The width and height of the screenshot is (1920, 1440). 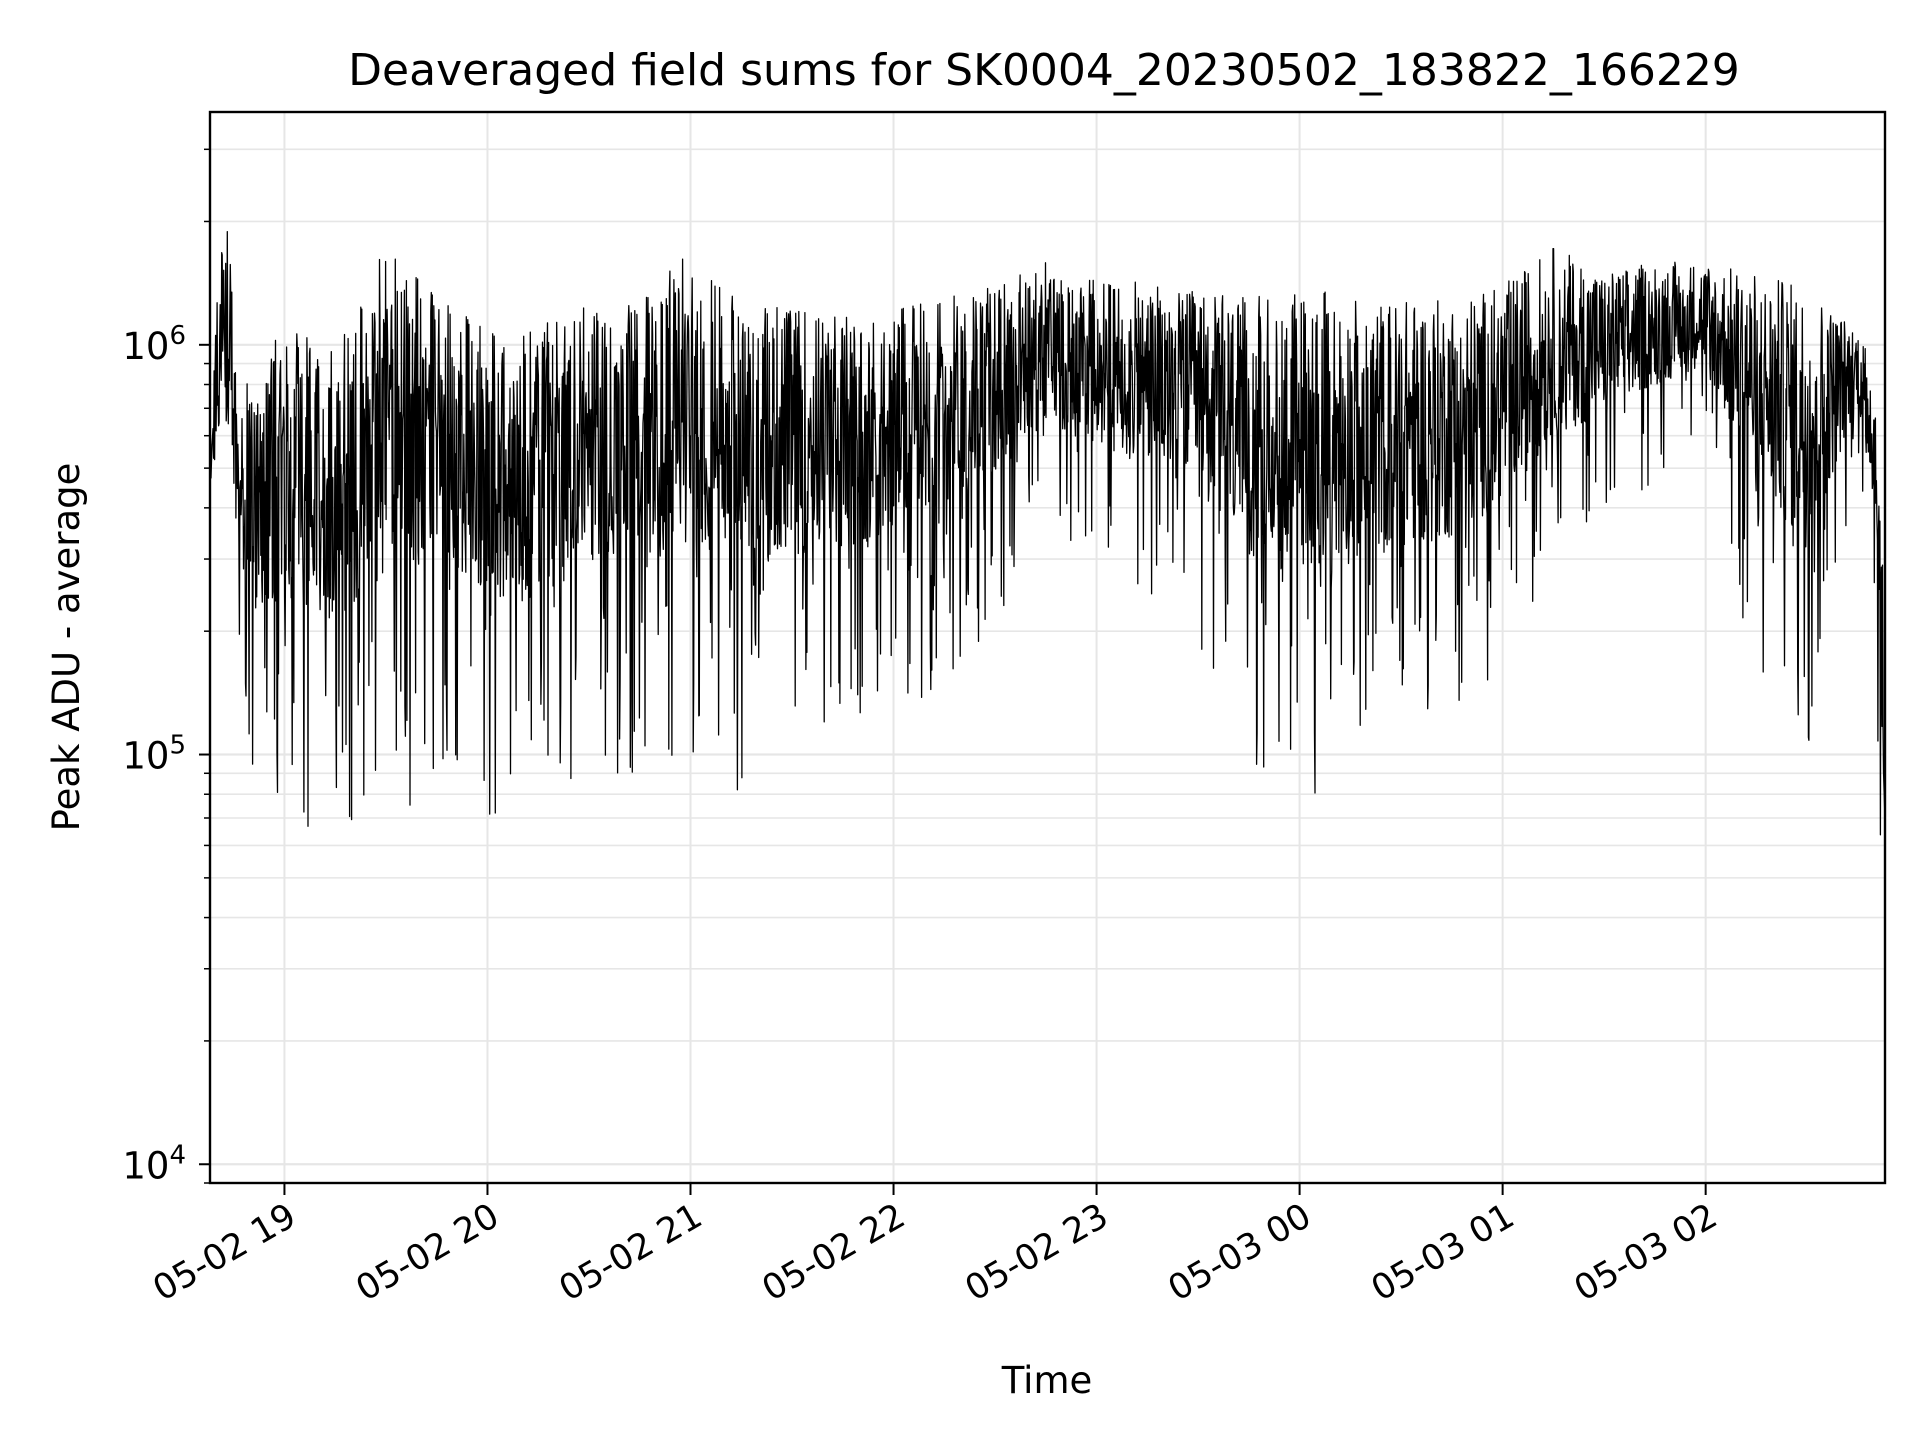 I want to click on x-axis-label: Time, so click(x=1047, y=1380).